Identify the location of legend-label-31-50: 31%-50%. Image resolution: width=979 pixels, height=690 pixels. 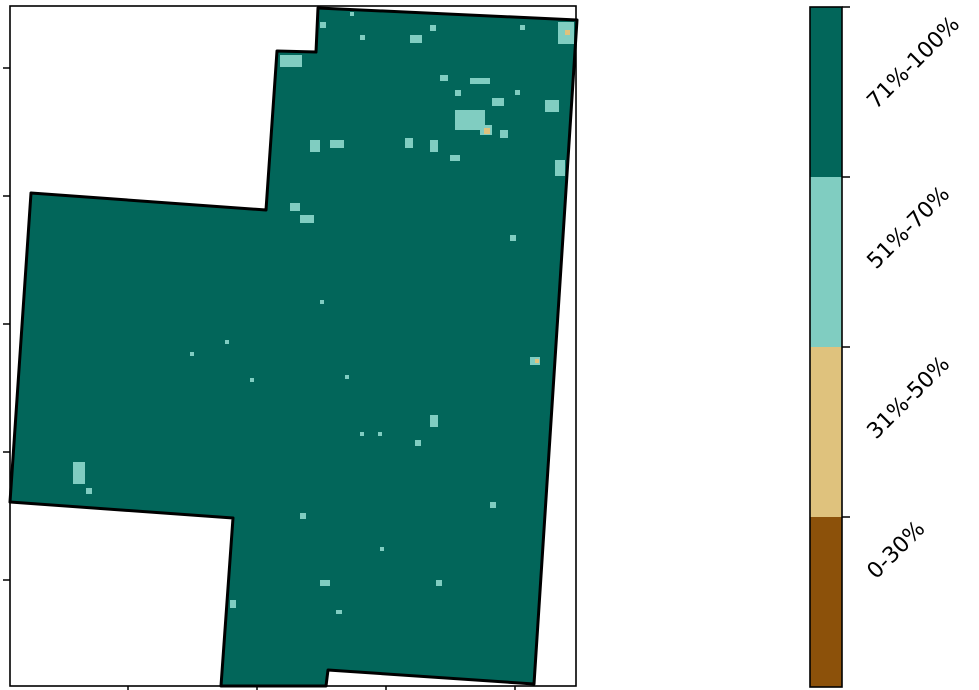
(909, 398).